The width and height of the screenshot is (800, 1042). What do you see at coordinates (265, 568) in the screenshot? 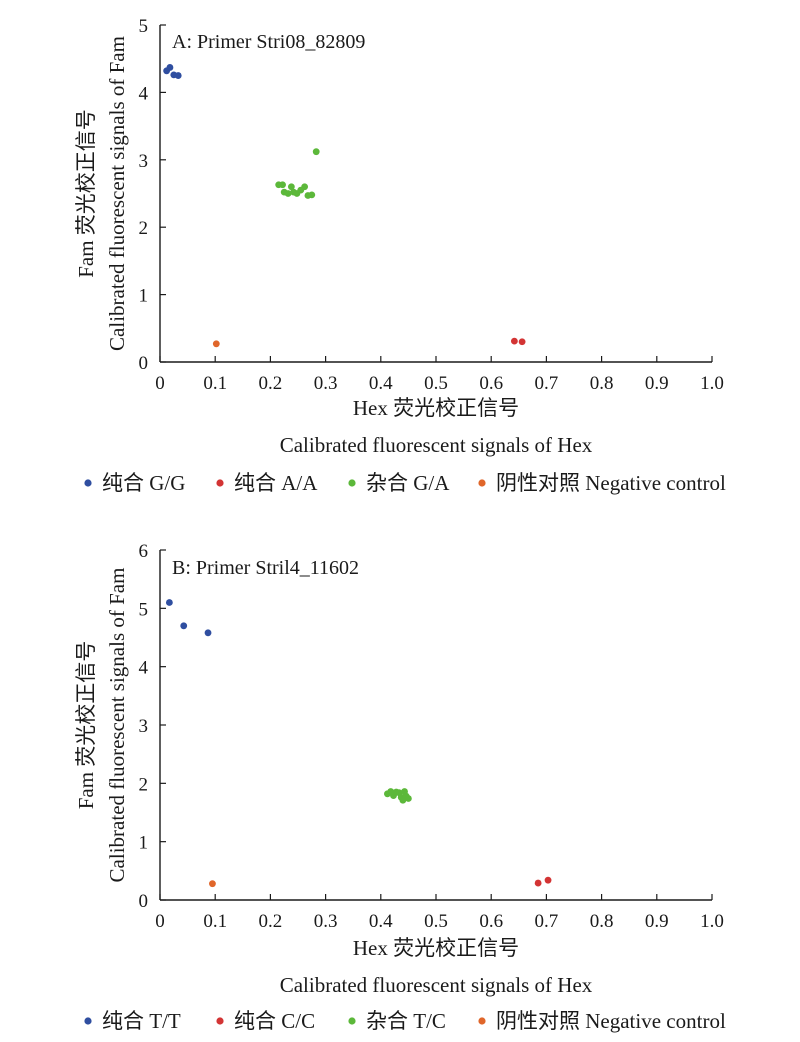
I see `chart-title: B: Primer Stril4_11602` at bounding box center [265, 568].